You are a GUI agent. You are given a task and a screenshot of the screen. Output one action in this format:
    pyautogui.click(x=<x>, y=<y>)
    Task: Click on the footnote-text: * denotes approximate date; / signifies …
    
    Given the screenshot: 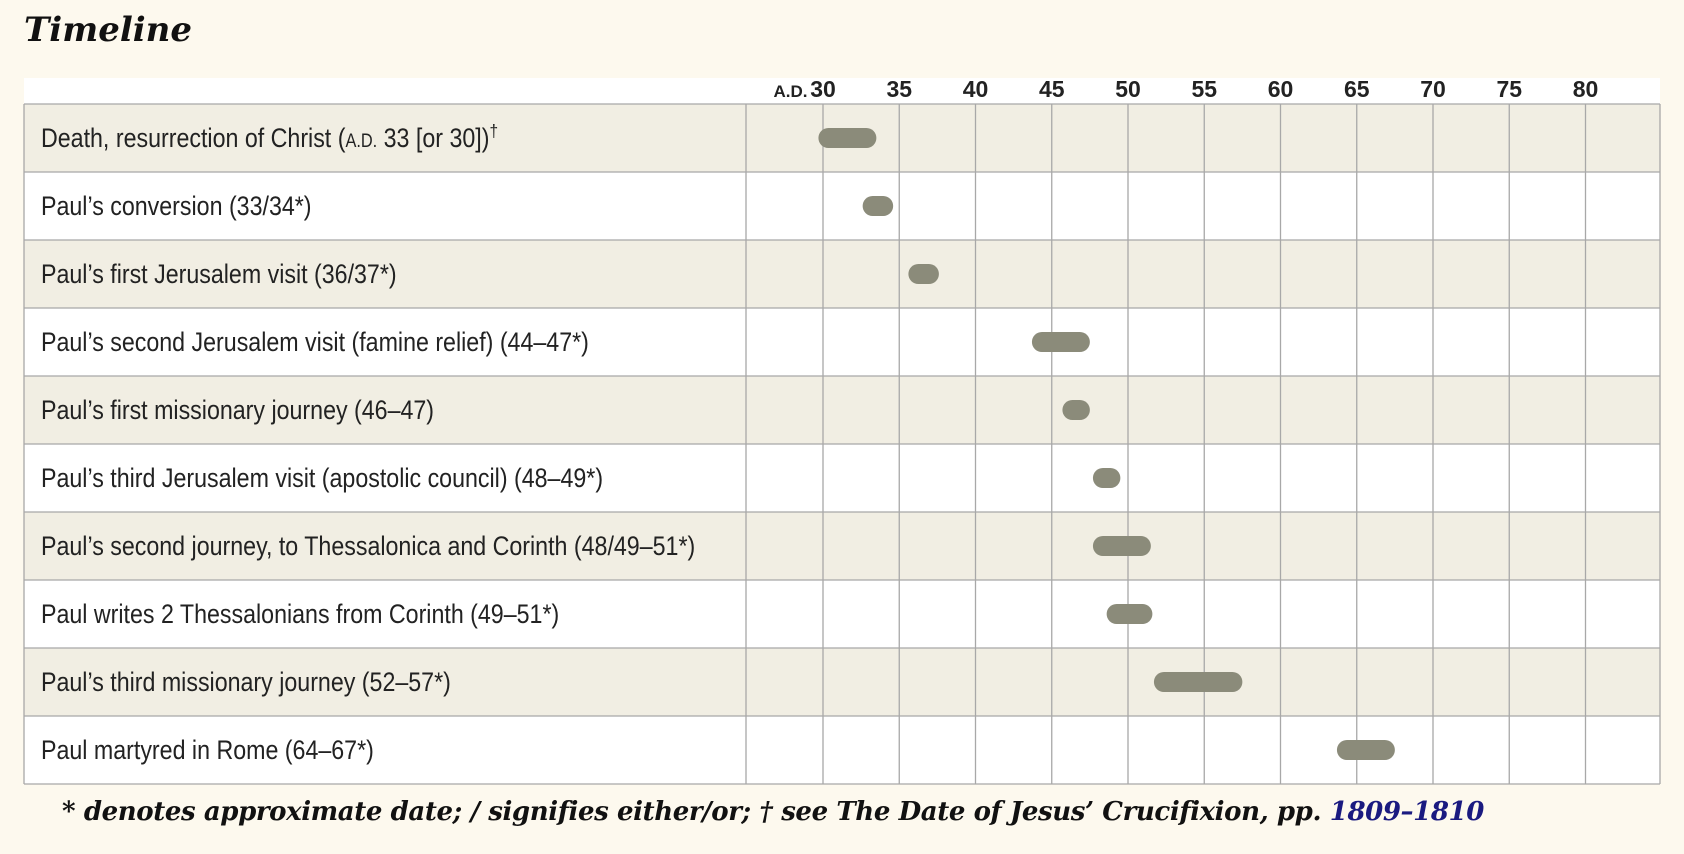 What is the action you would take?
    pyautogui.click(x=696, y=812)
    